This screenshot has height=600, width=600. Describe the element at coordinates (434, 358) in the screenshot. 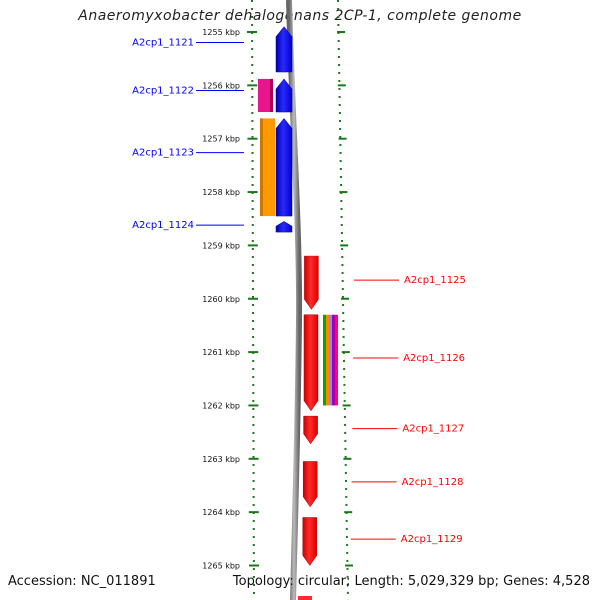

I see `gene-label-A2cp1_1126: A2cp1_1126` at that location.